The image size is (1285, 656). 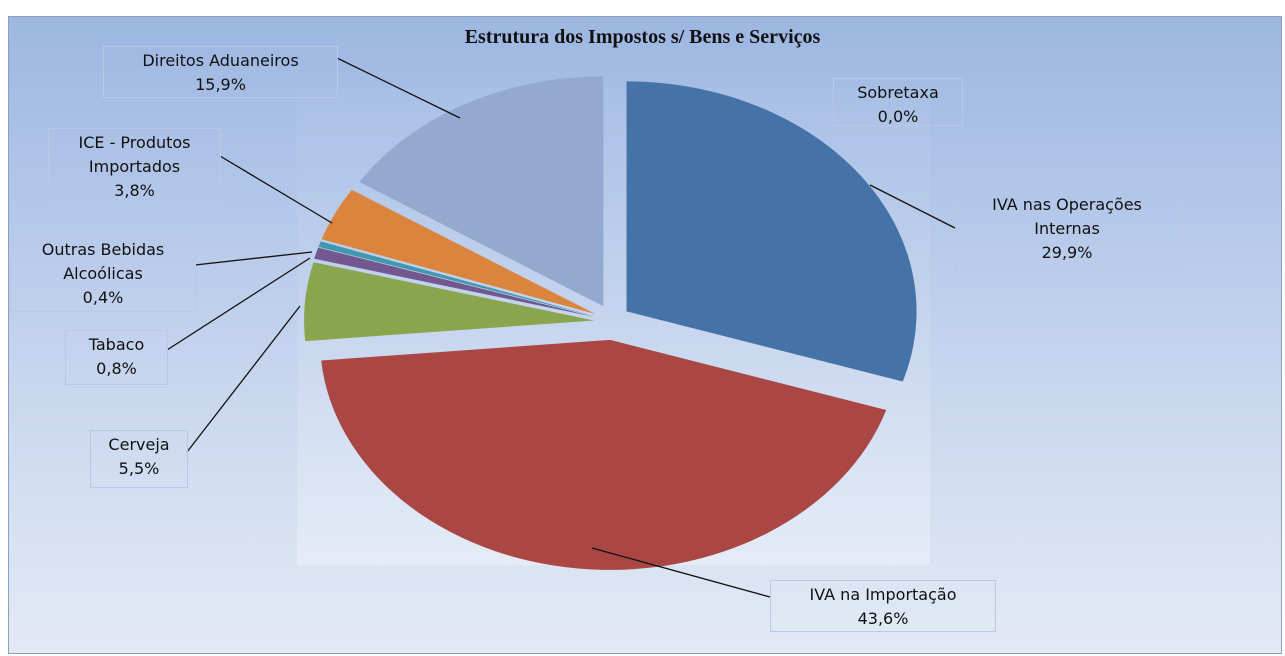 What do you see at coordinates (1067, 216) in the screenshot?
I see `category-label: IVA nas Operações Internas` at bounding box center [1067, 216].